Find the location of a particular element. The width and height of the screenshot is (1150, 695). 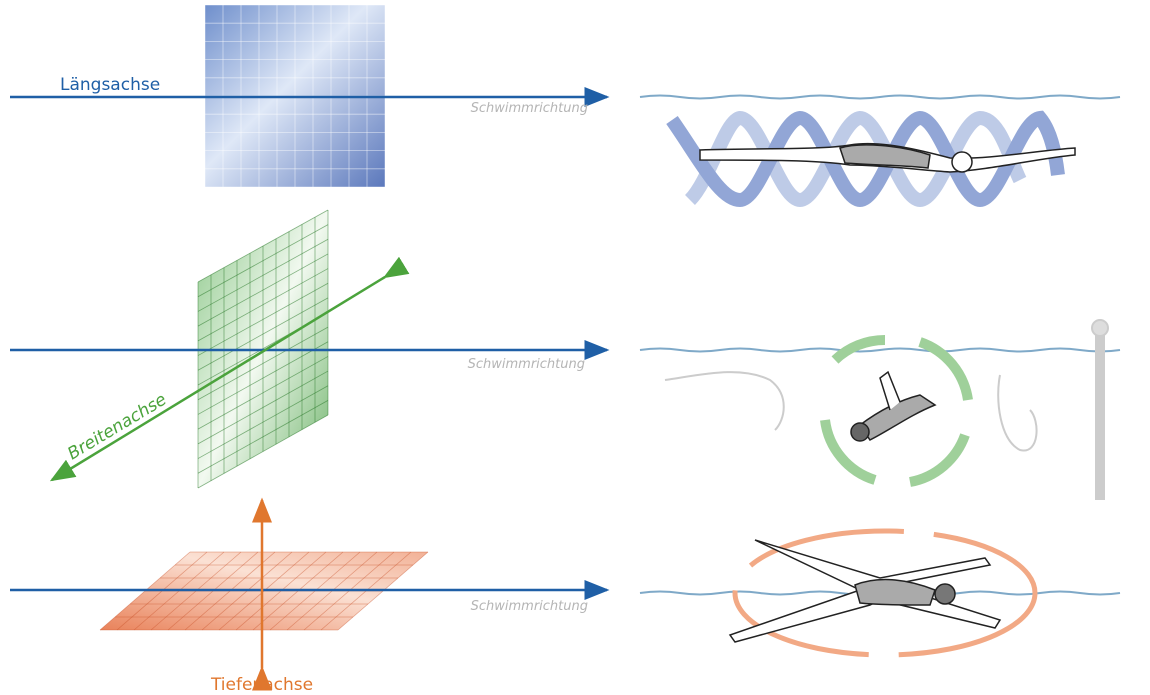

axis-label: Längsachse is located at coordinates (110, 85).